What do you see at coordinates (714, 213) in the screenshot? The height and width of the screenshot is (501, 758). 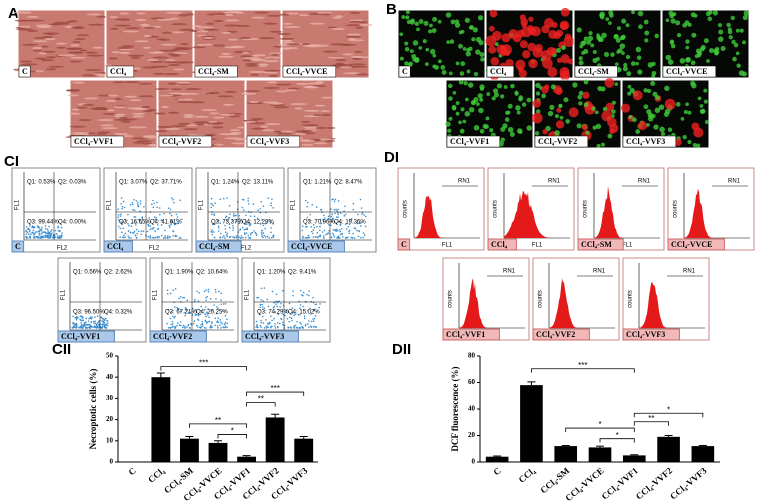 I see `histogram-fill` at bounding box center [714, 213].